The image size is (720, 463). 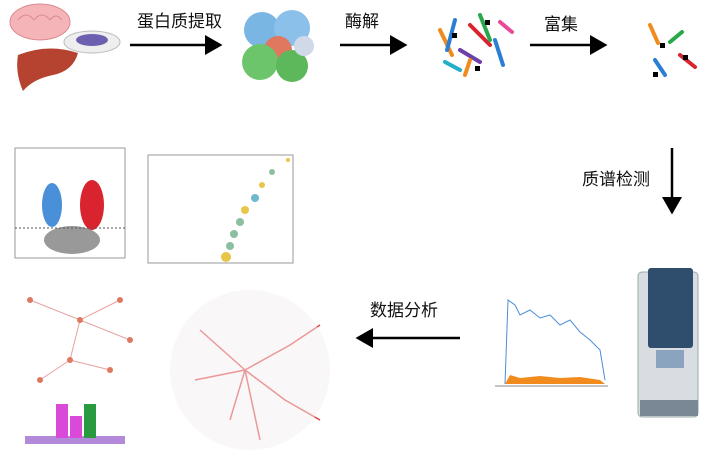 What do you see at coordinates (551, 343) in the screenshot?
I see `chromatogram` at bounding box center [551, 343].